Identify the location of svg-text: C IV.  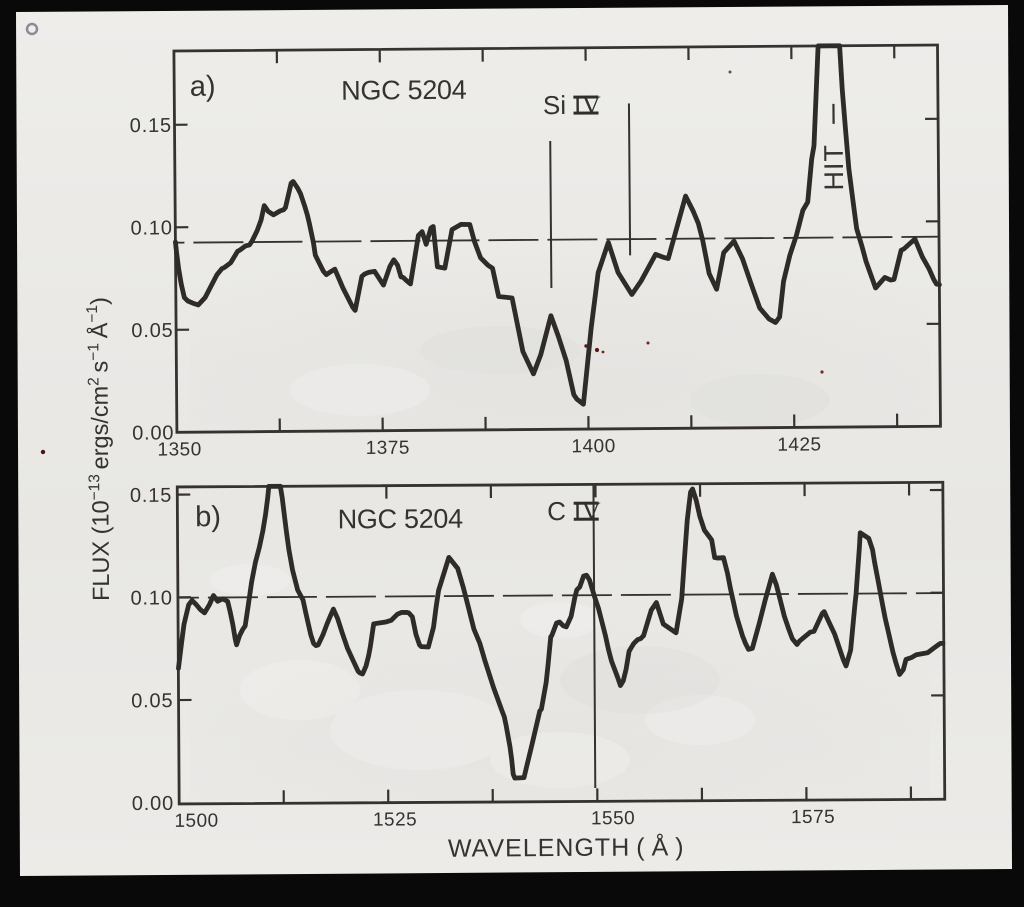
(574, 511).